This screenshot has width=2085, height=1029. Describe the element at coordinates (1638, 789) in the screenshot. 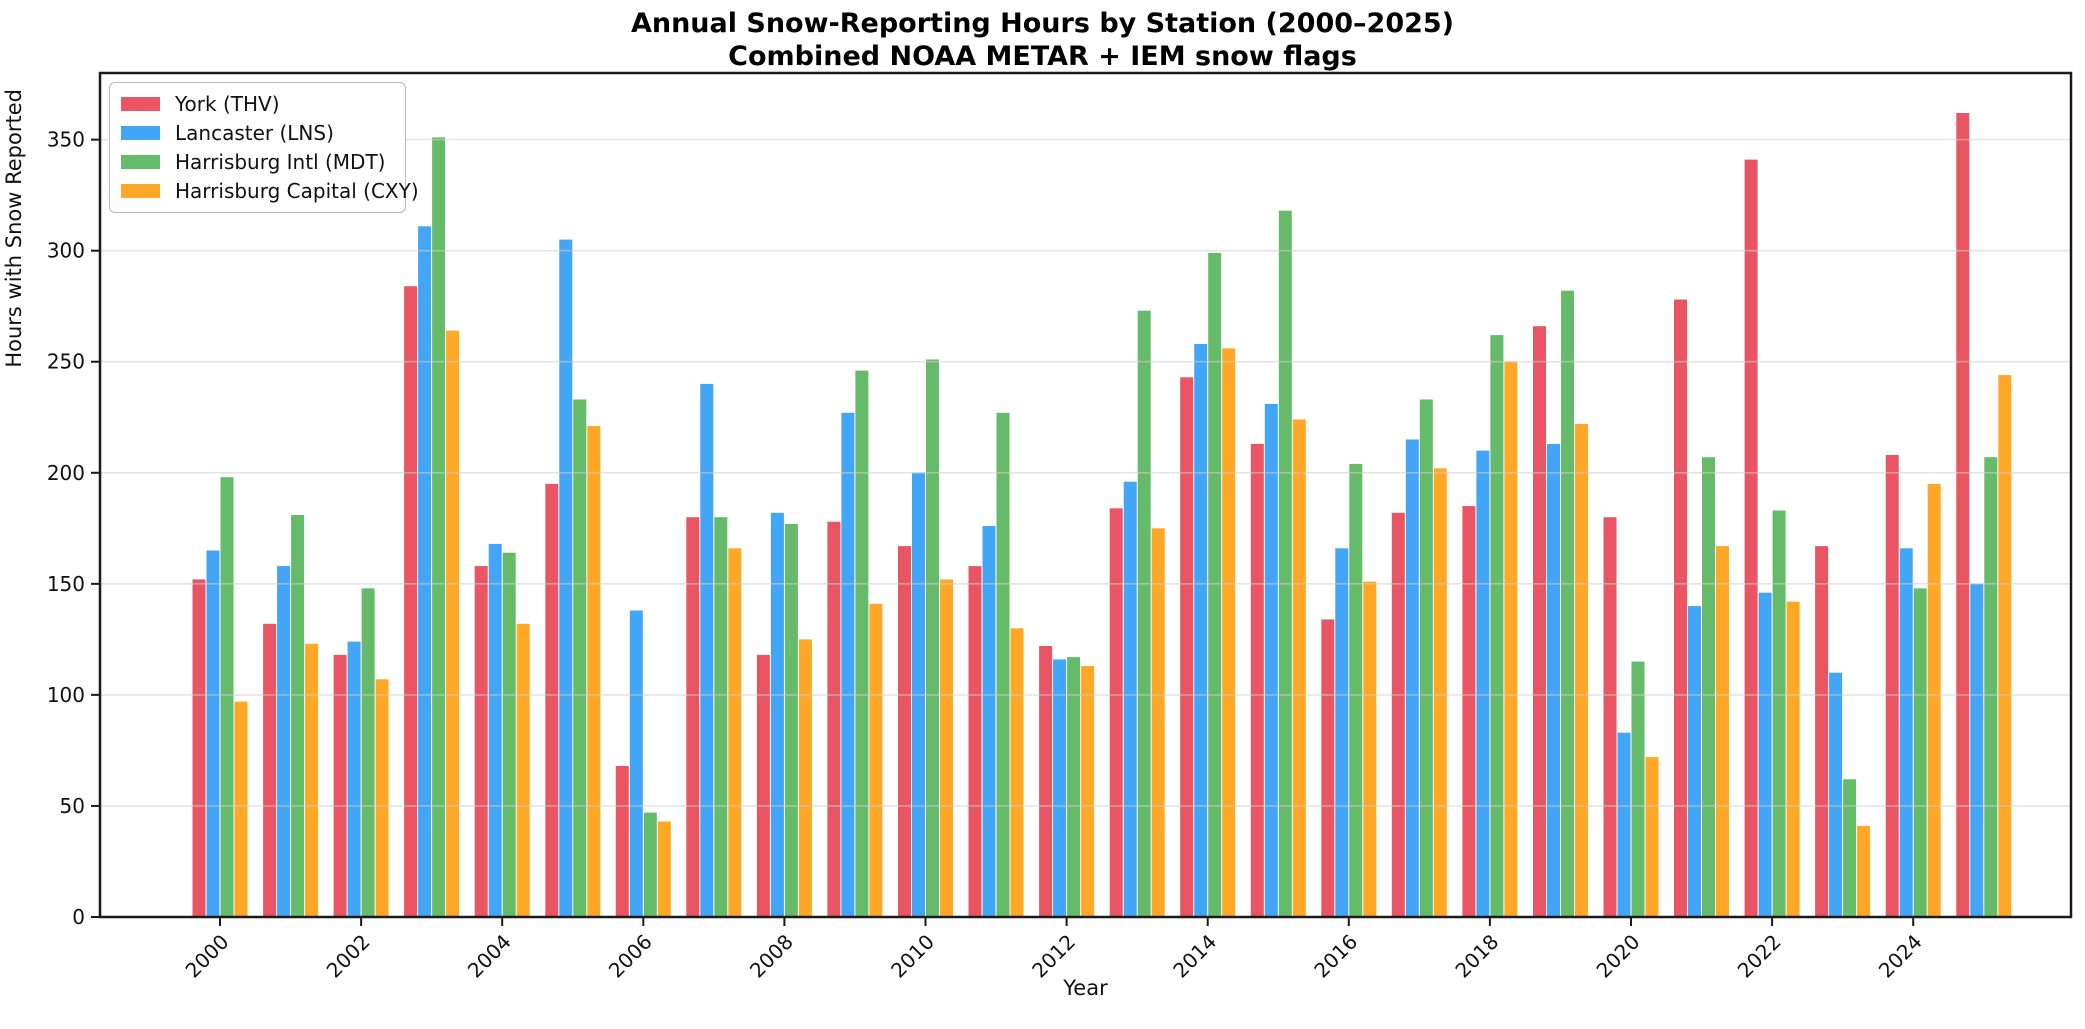

I see `bar-2020-harrisburg-intl-mdt` at that location.